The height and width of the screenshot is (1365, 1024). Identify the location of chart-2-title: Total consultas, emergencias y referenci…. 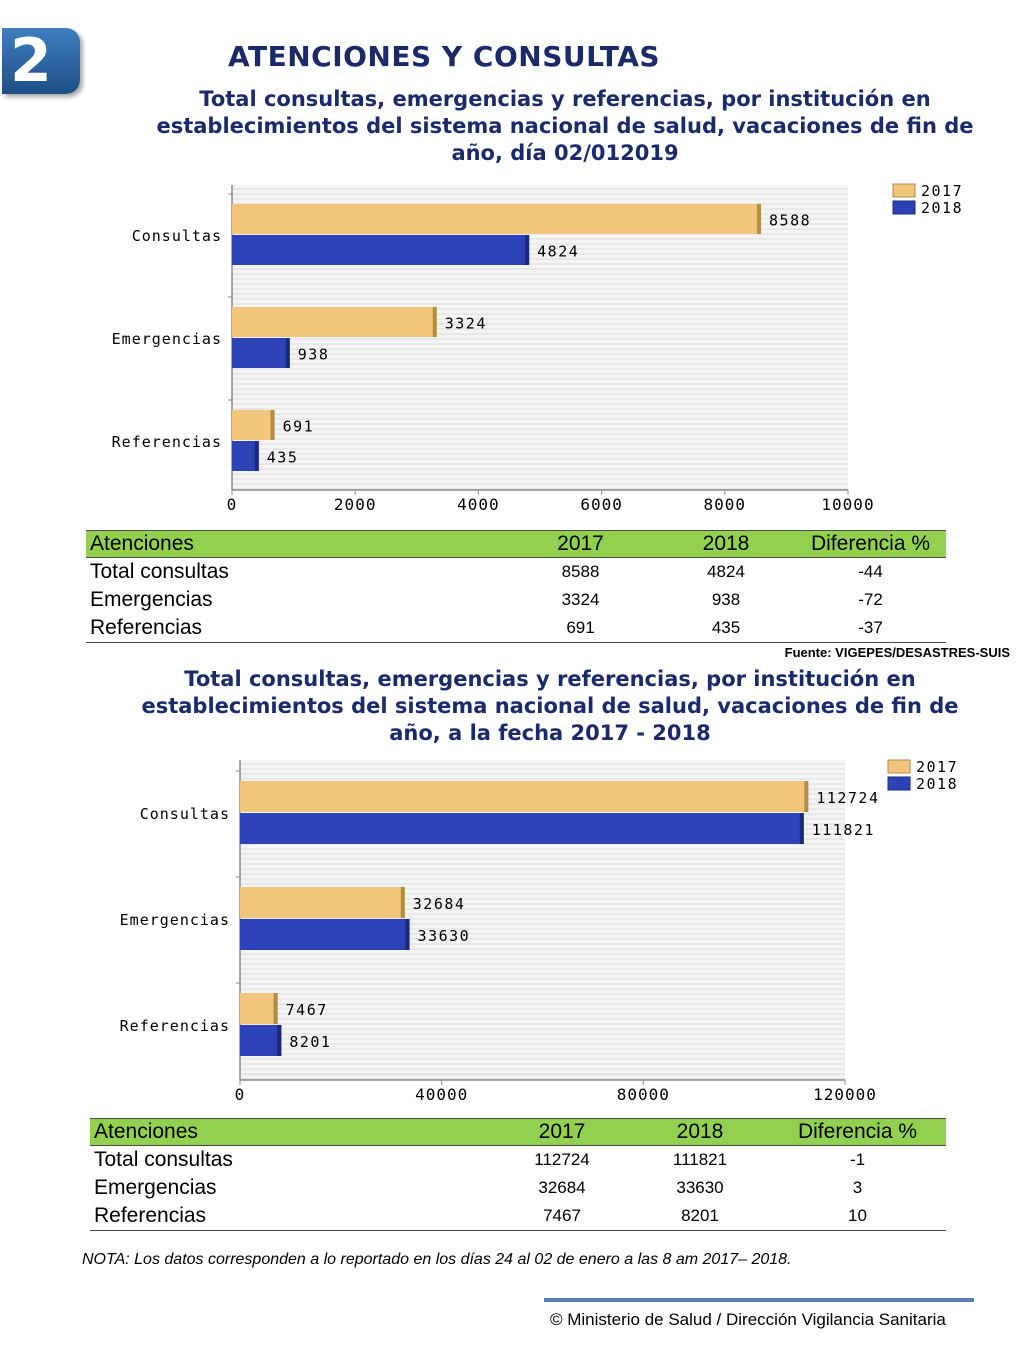
(550, 706).